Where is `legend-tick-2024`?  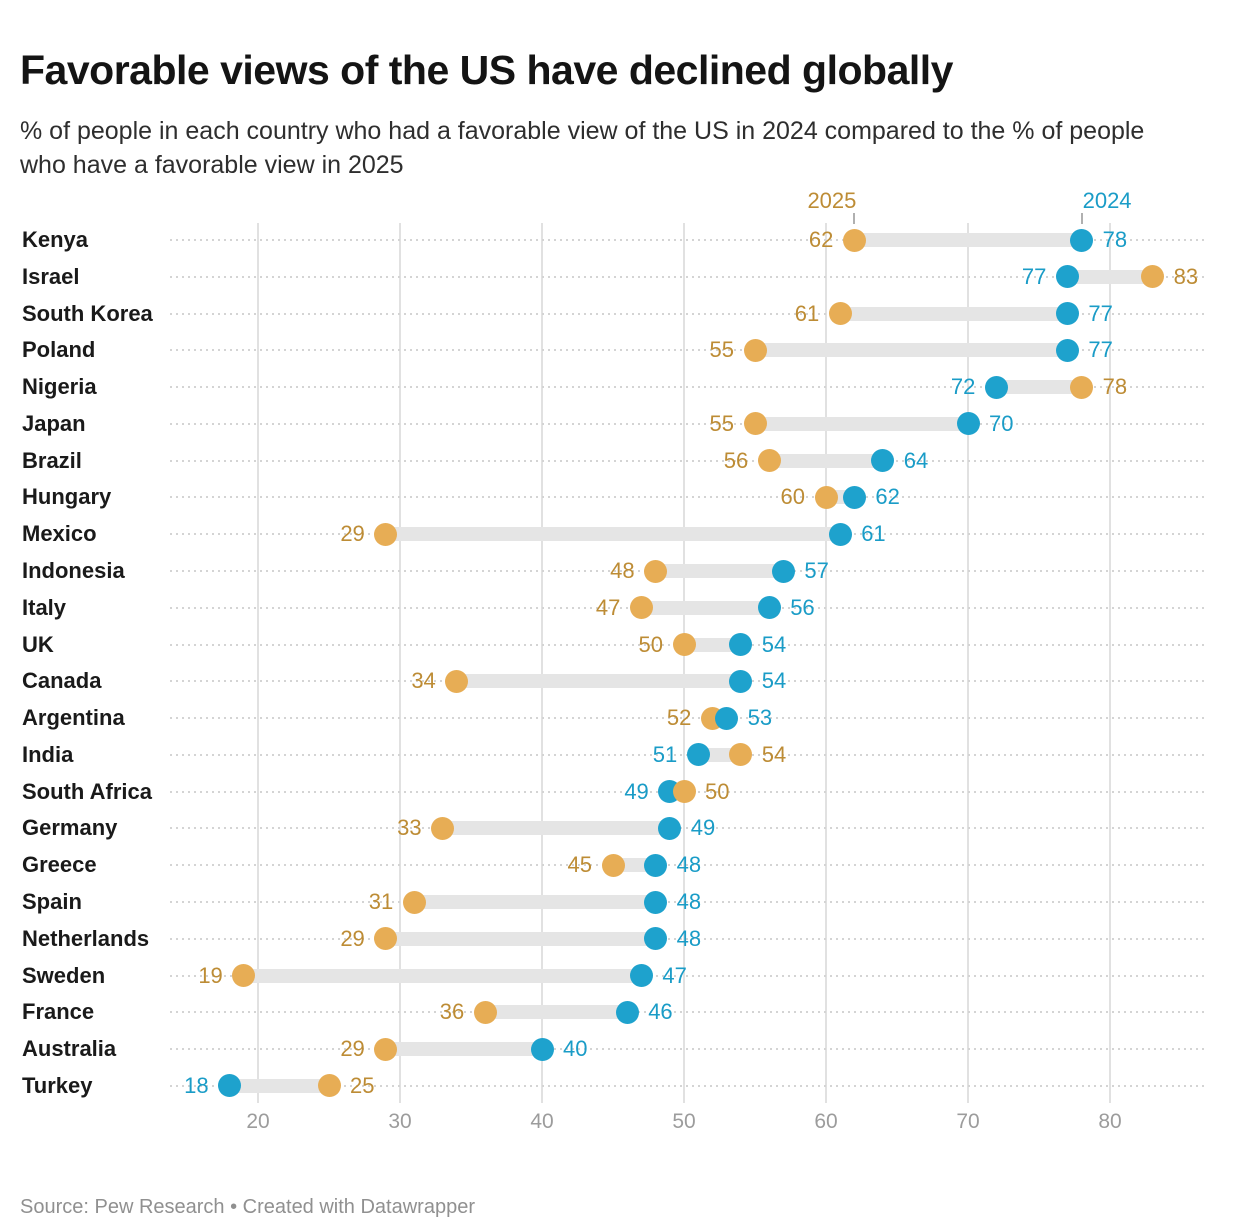
legend-tick-2024 is located at coordinates (1081, 218).